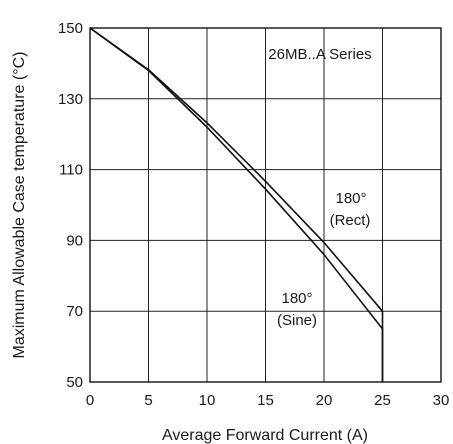 The width and height of the screenshot is (453, 444). I want to click on rect-type-label: (Rect), so click(350, 220).